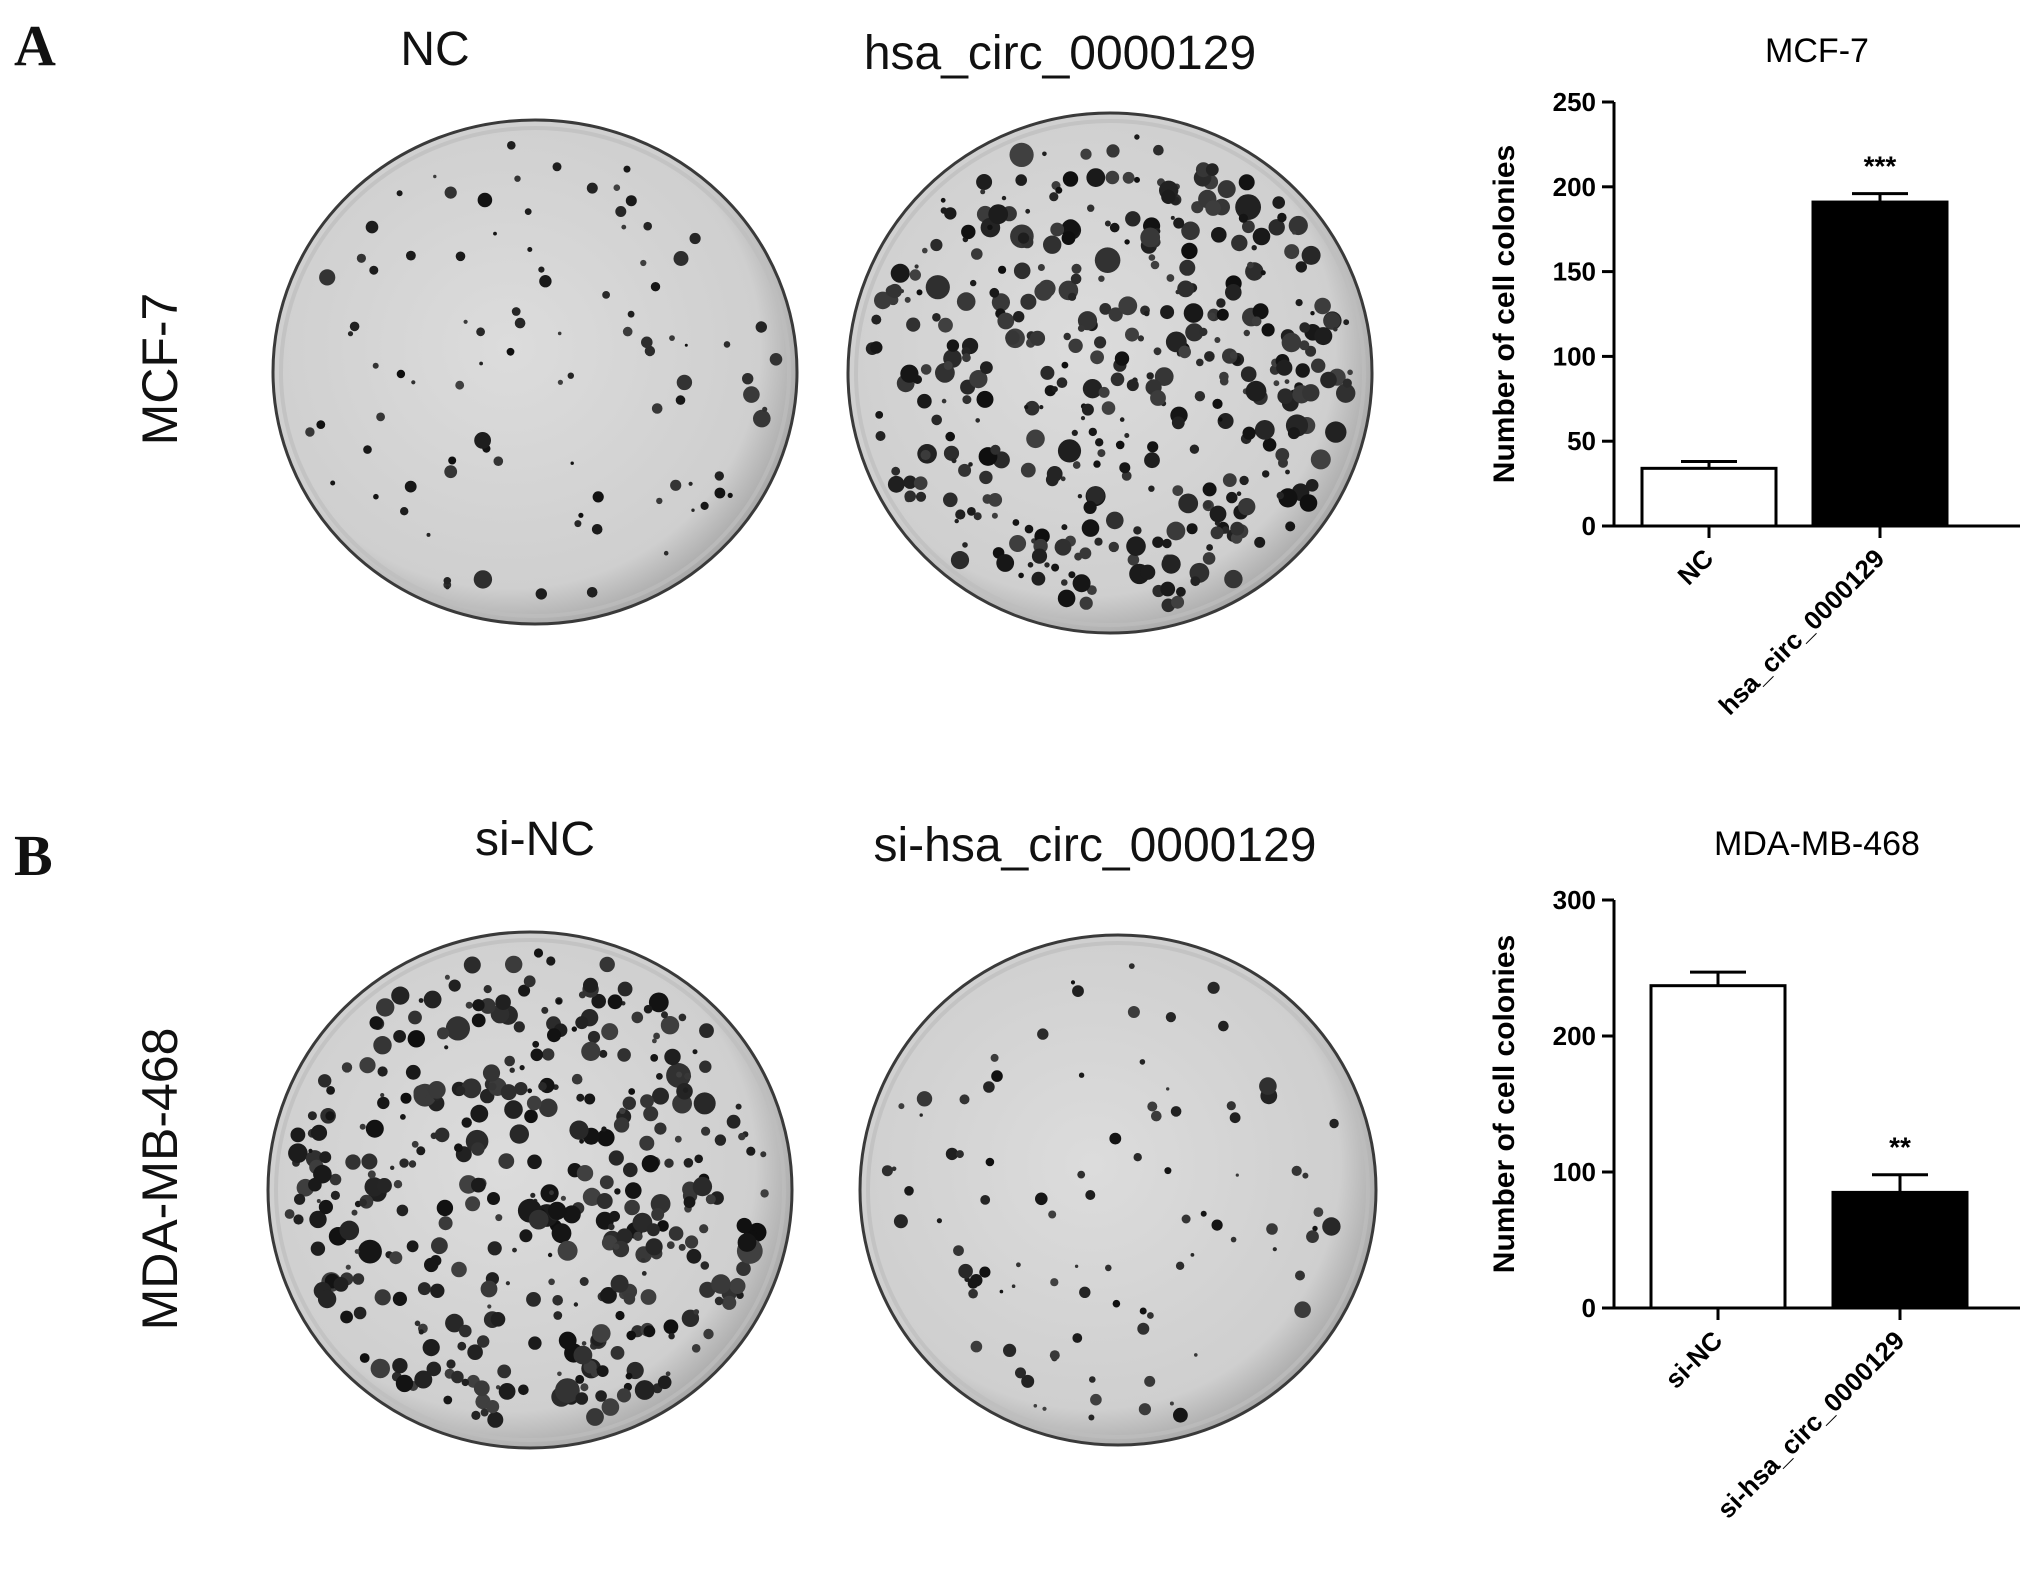  What do you see at coordinates (1110, 373) in the screenshot?
I see `plate-image-hsa-circ` at bounding box center [1110, 373].